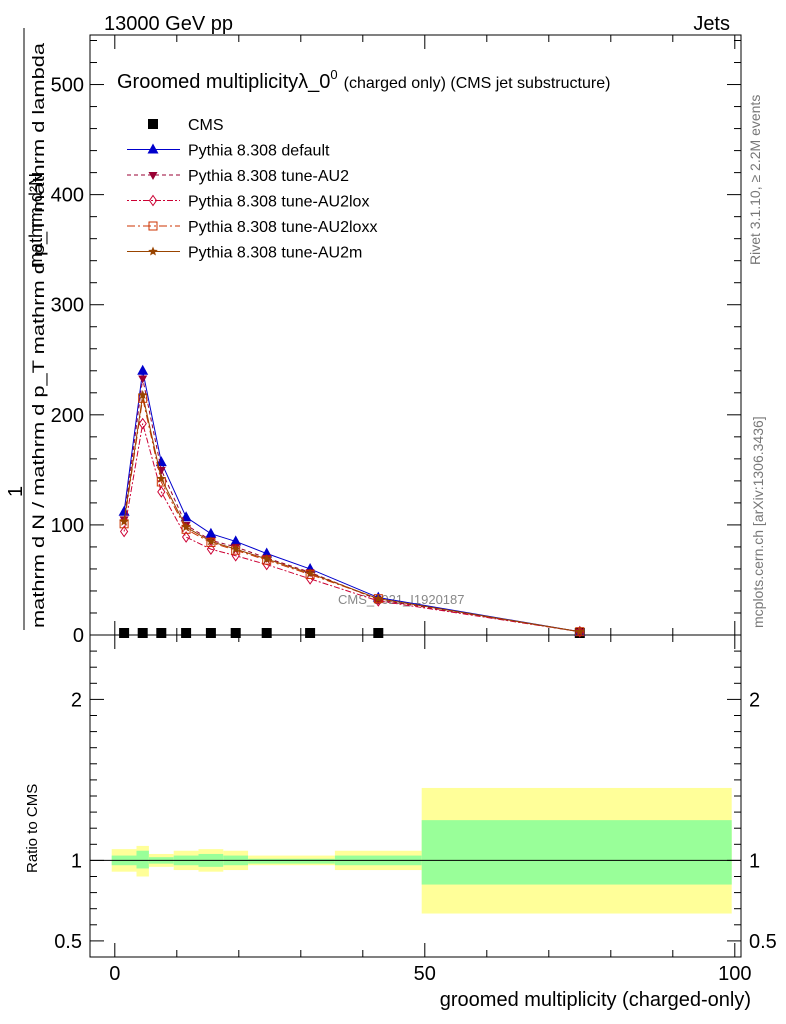 Image resolution: width=786 pixels, height=1024 pixels. Describe the element at coordinates (595, 1000) in the screenshot. I see `x-axis-label: groomed multiplicity (charged-only)` at that location.